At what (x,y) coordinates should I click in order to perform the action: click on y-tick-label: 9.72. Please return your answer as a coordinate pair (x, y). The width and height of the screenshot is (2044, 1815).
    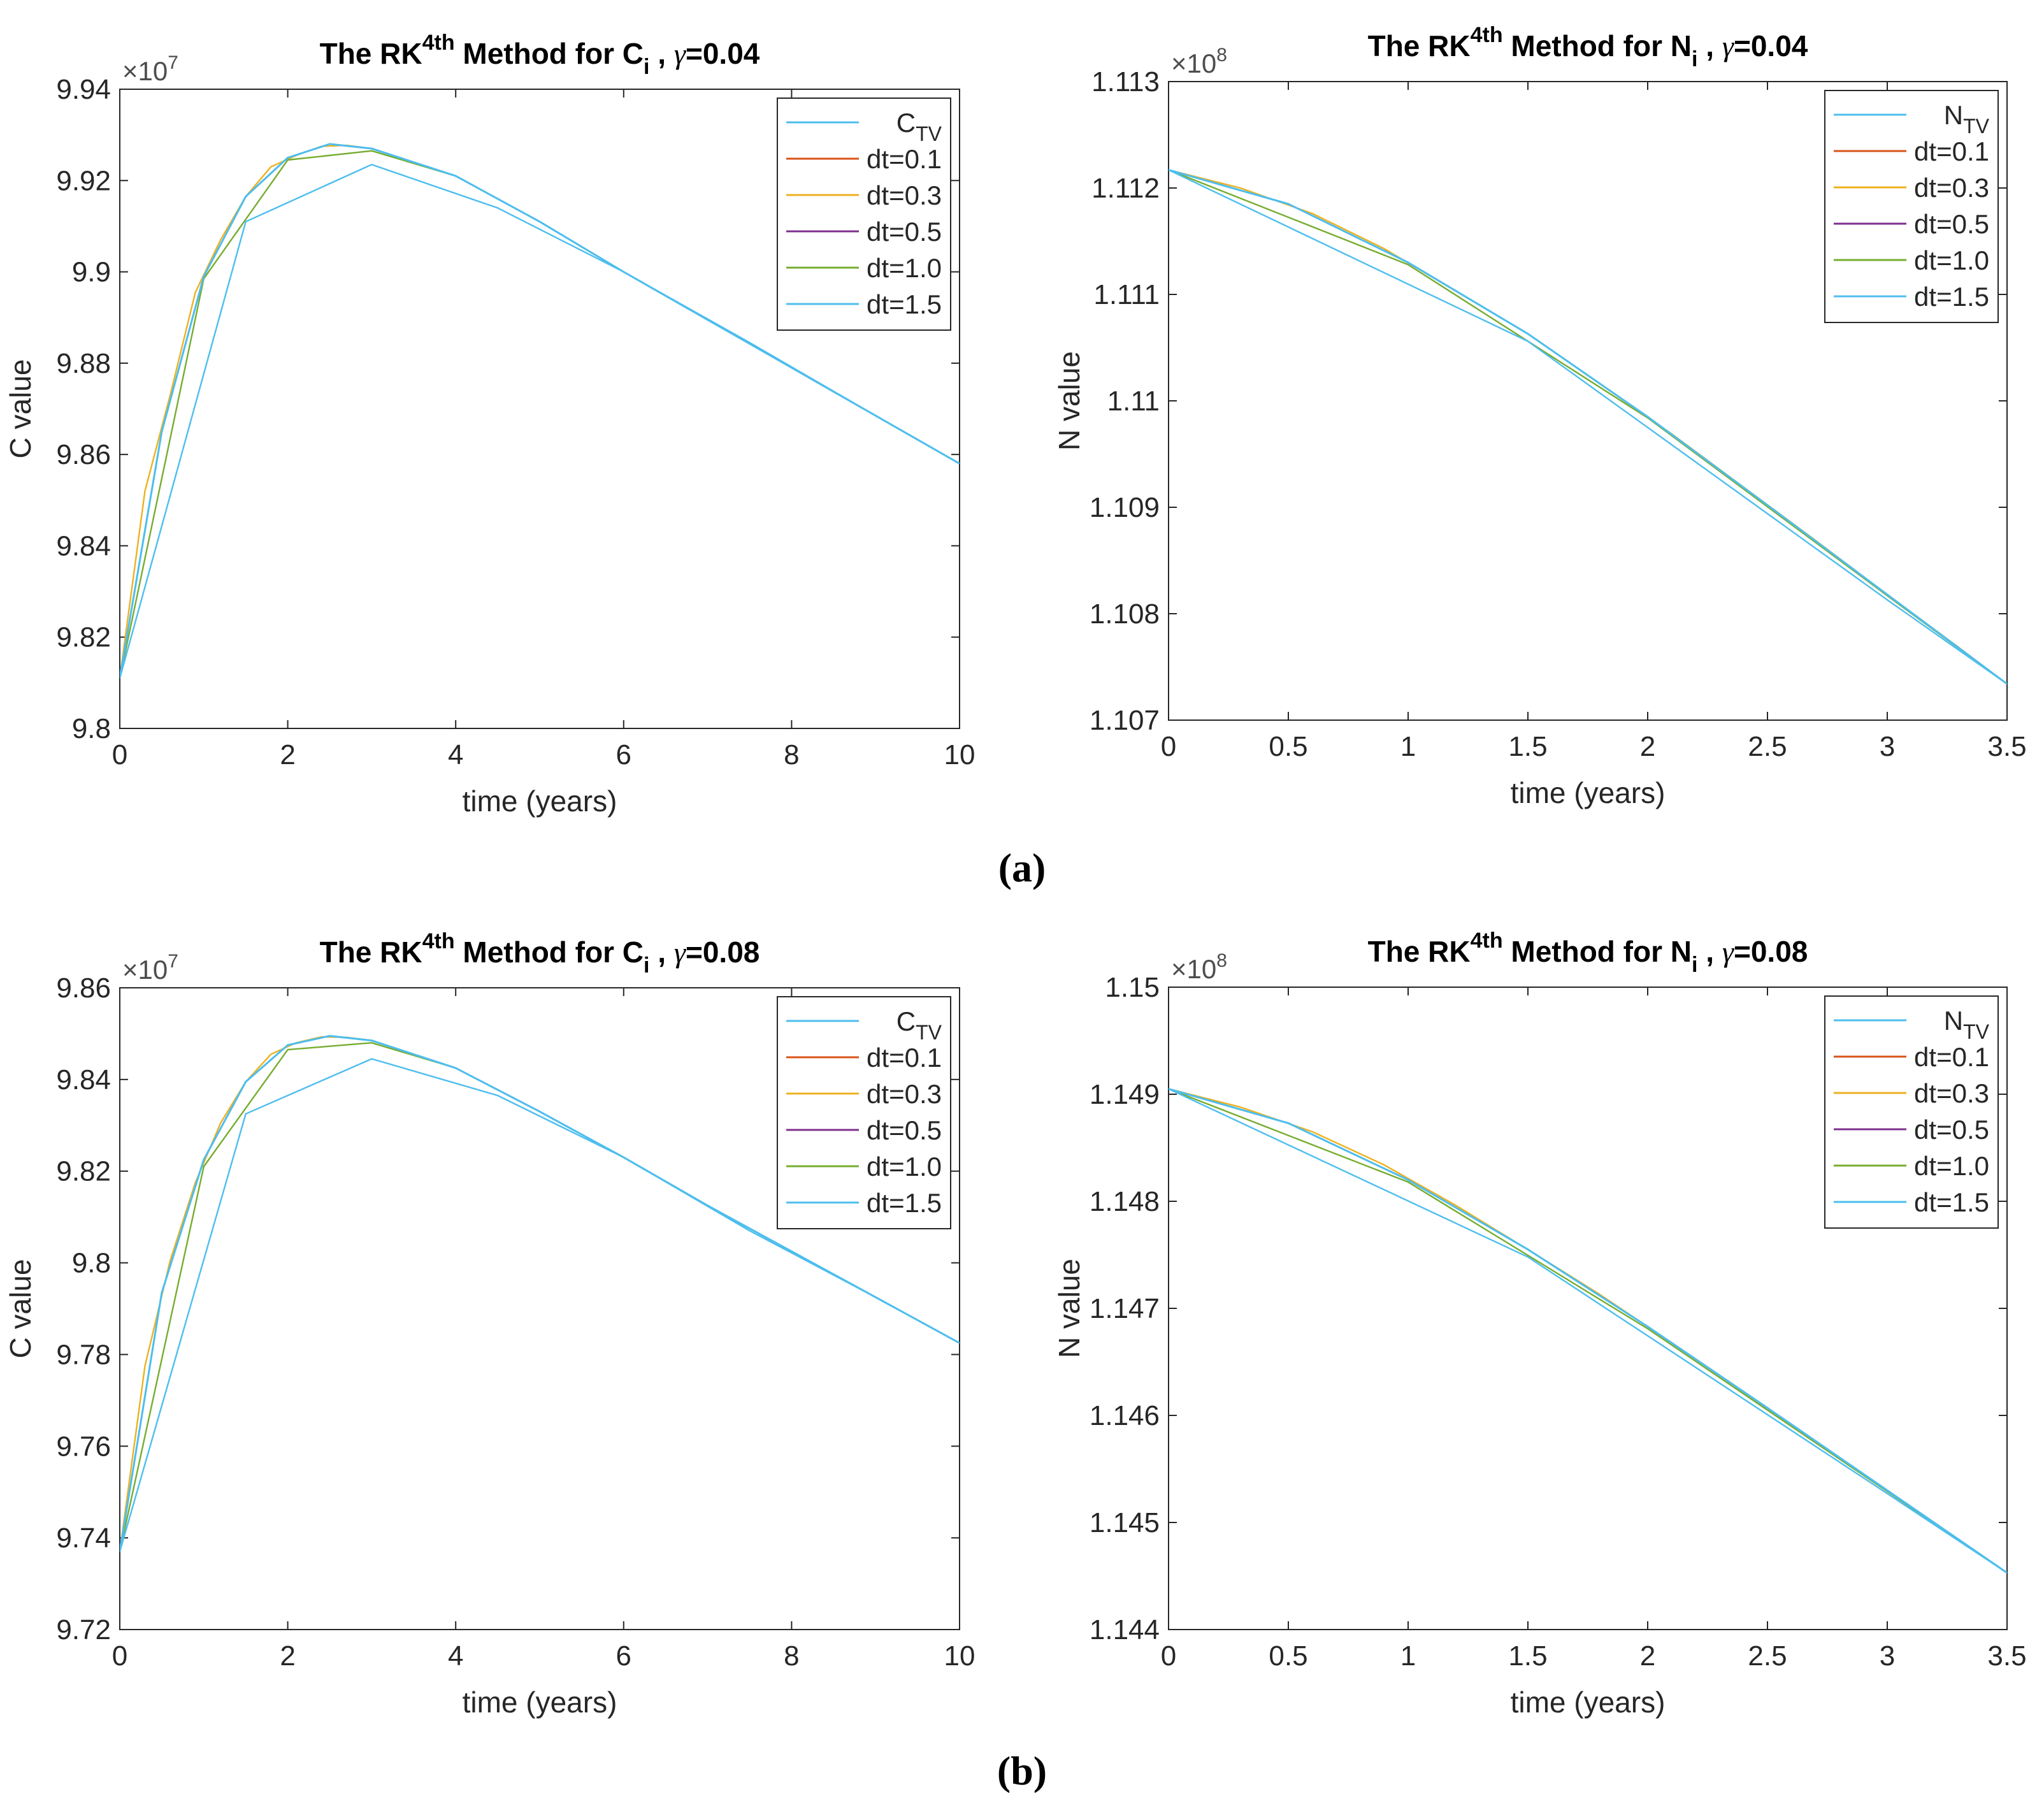
    Looking at the image, I should click on (83, 1629).